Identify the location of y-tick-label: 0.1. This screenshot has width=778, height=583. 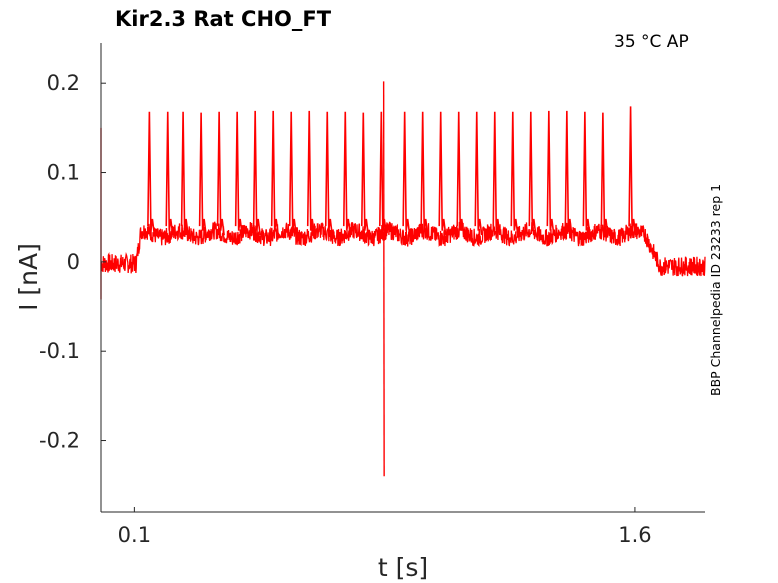
(63, 173).